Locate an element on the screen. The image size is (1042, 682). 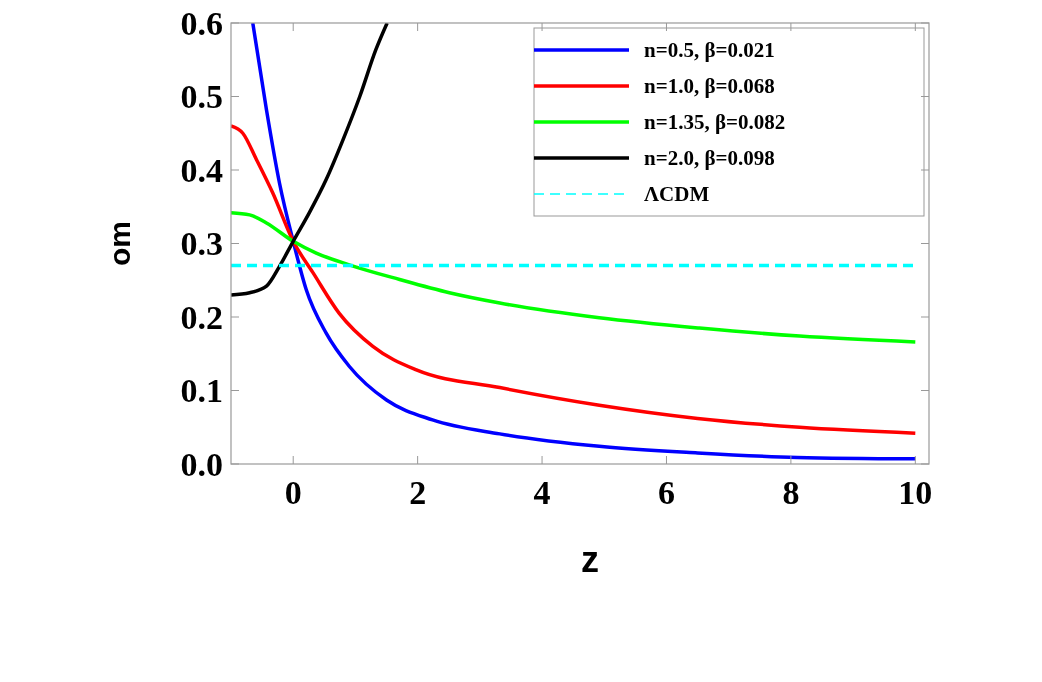
x-tick-label: 10 is located at coordinates (915, 492).